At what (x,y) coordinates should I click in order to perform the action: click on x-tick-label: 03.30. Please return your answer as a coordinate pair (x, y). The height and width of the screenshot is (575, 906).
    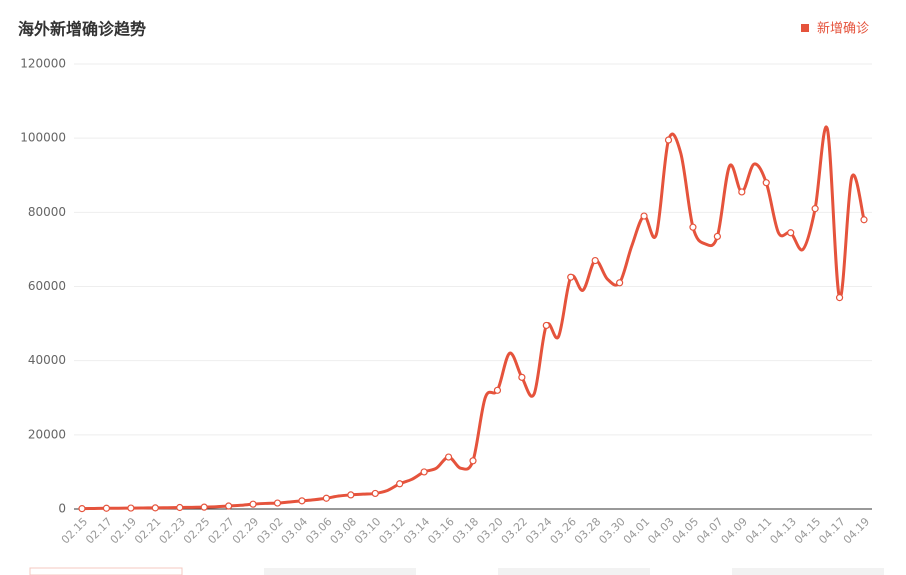
    Looking at the image, I should click on (611, 530).